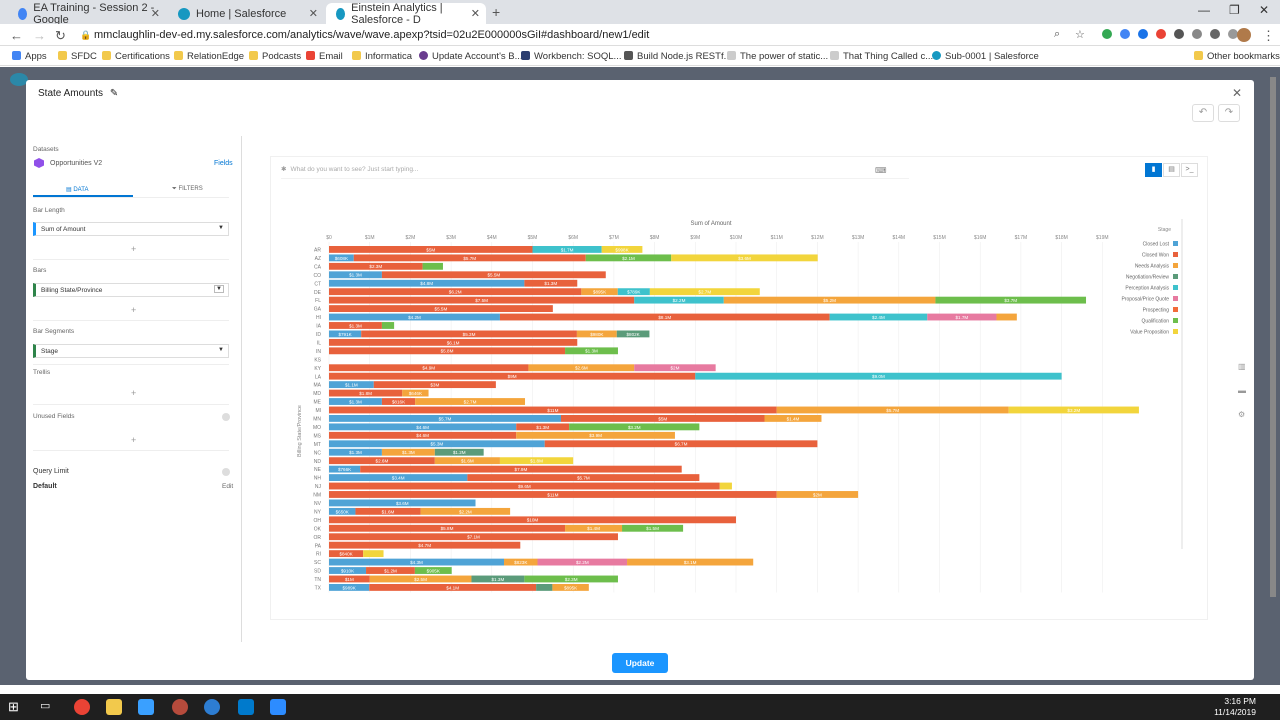  I want to click on bookmark-sub-0001: Sub-0001 | Salesforce, so click(985, 56).